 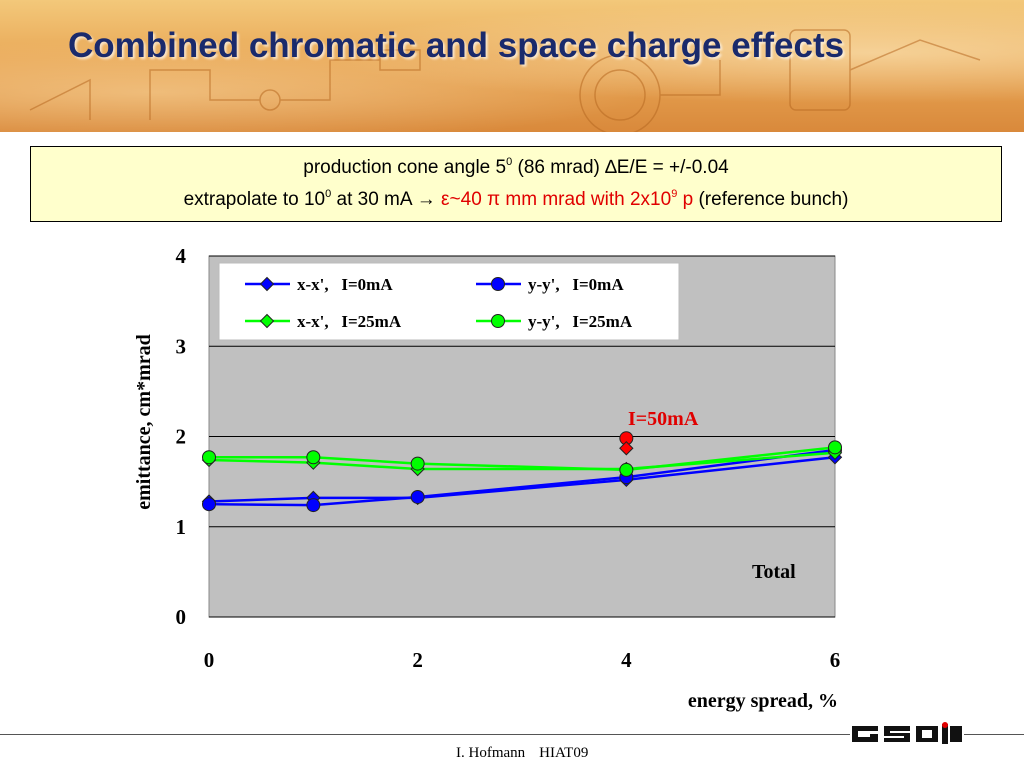 I want to click on x-tick-label: 2, so click(x=417, y=660).